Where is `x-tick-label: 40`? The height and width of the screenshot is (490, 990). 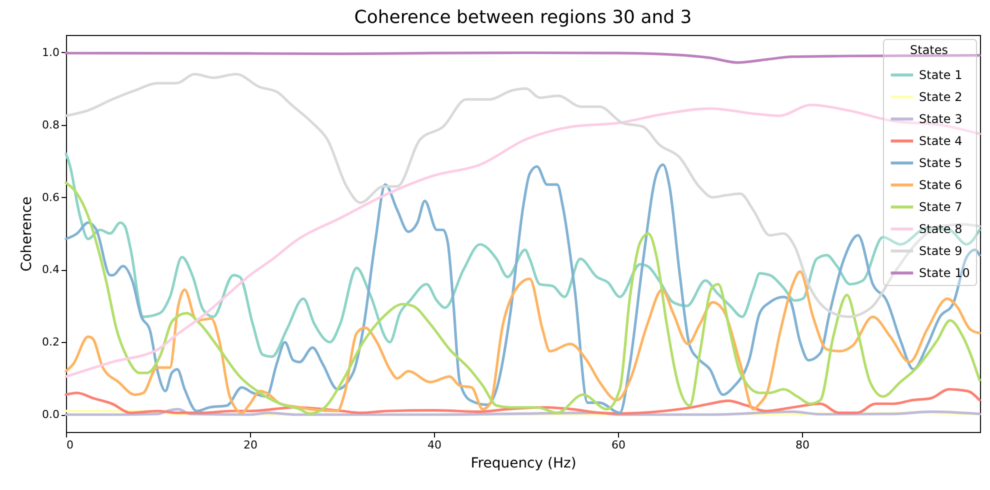 x-tick-label: 40 is located at coordinates (434, 445).